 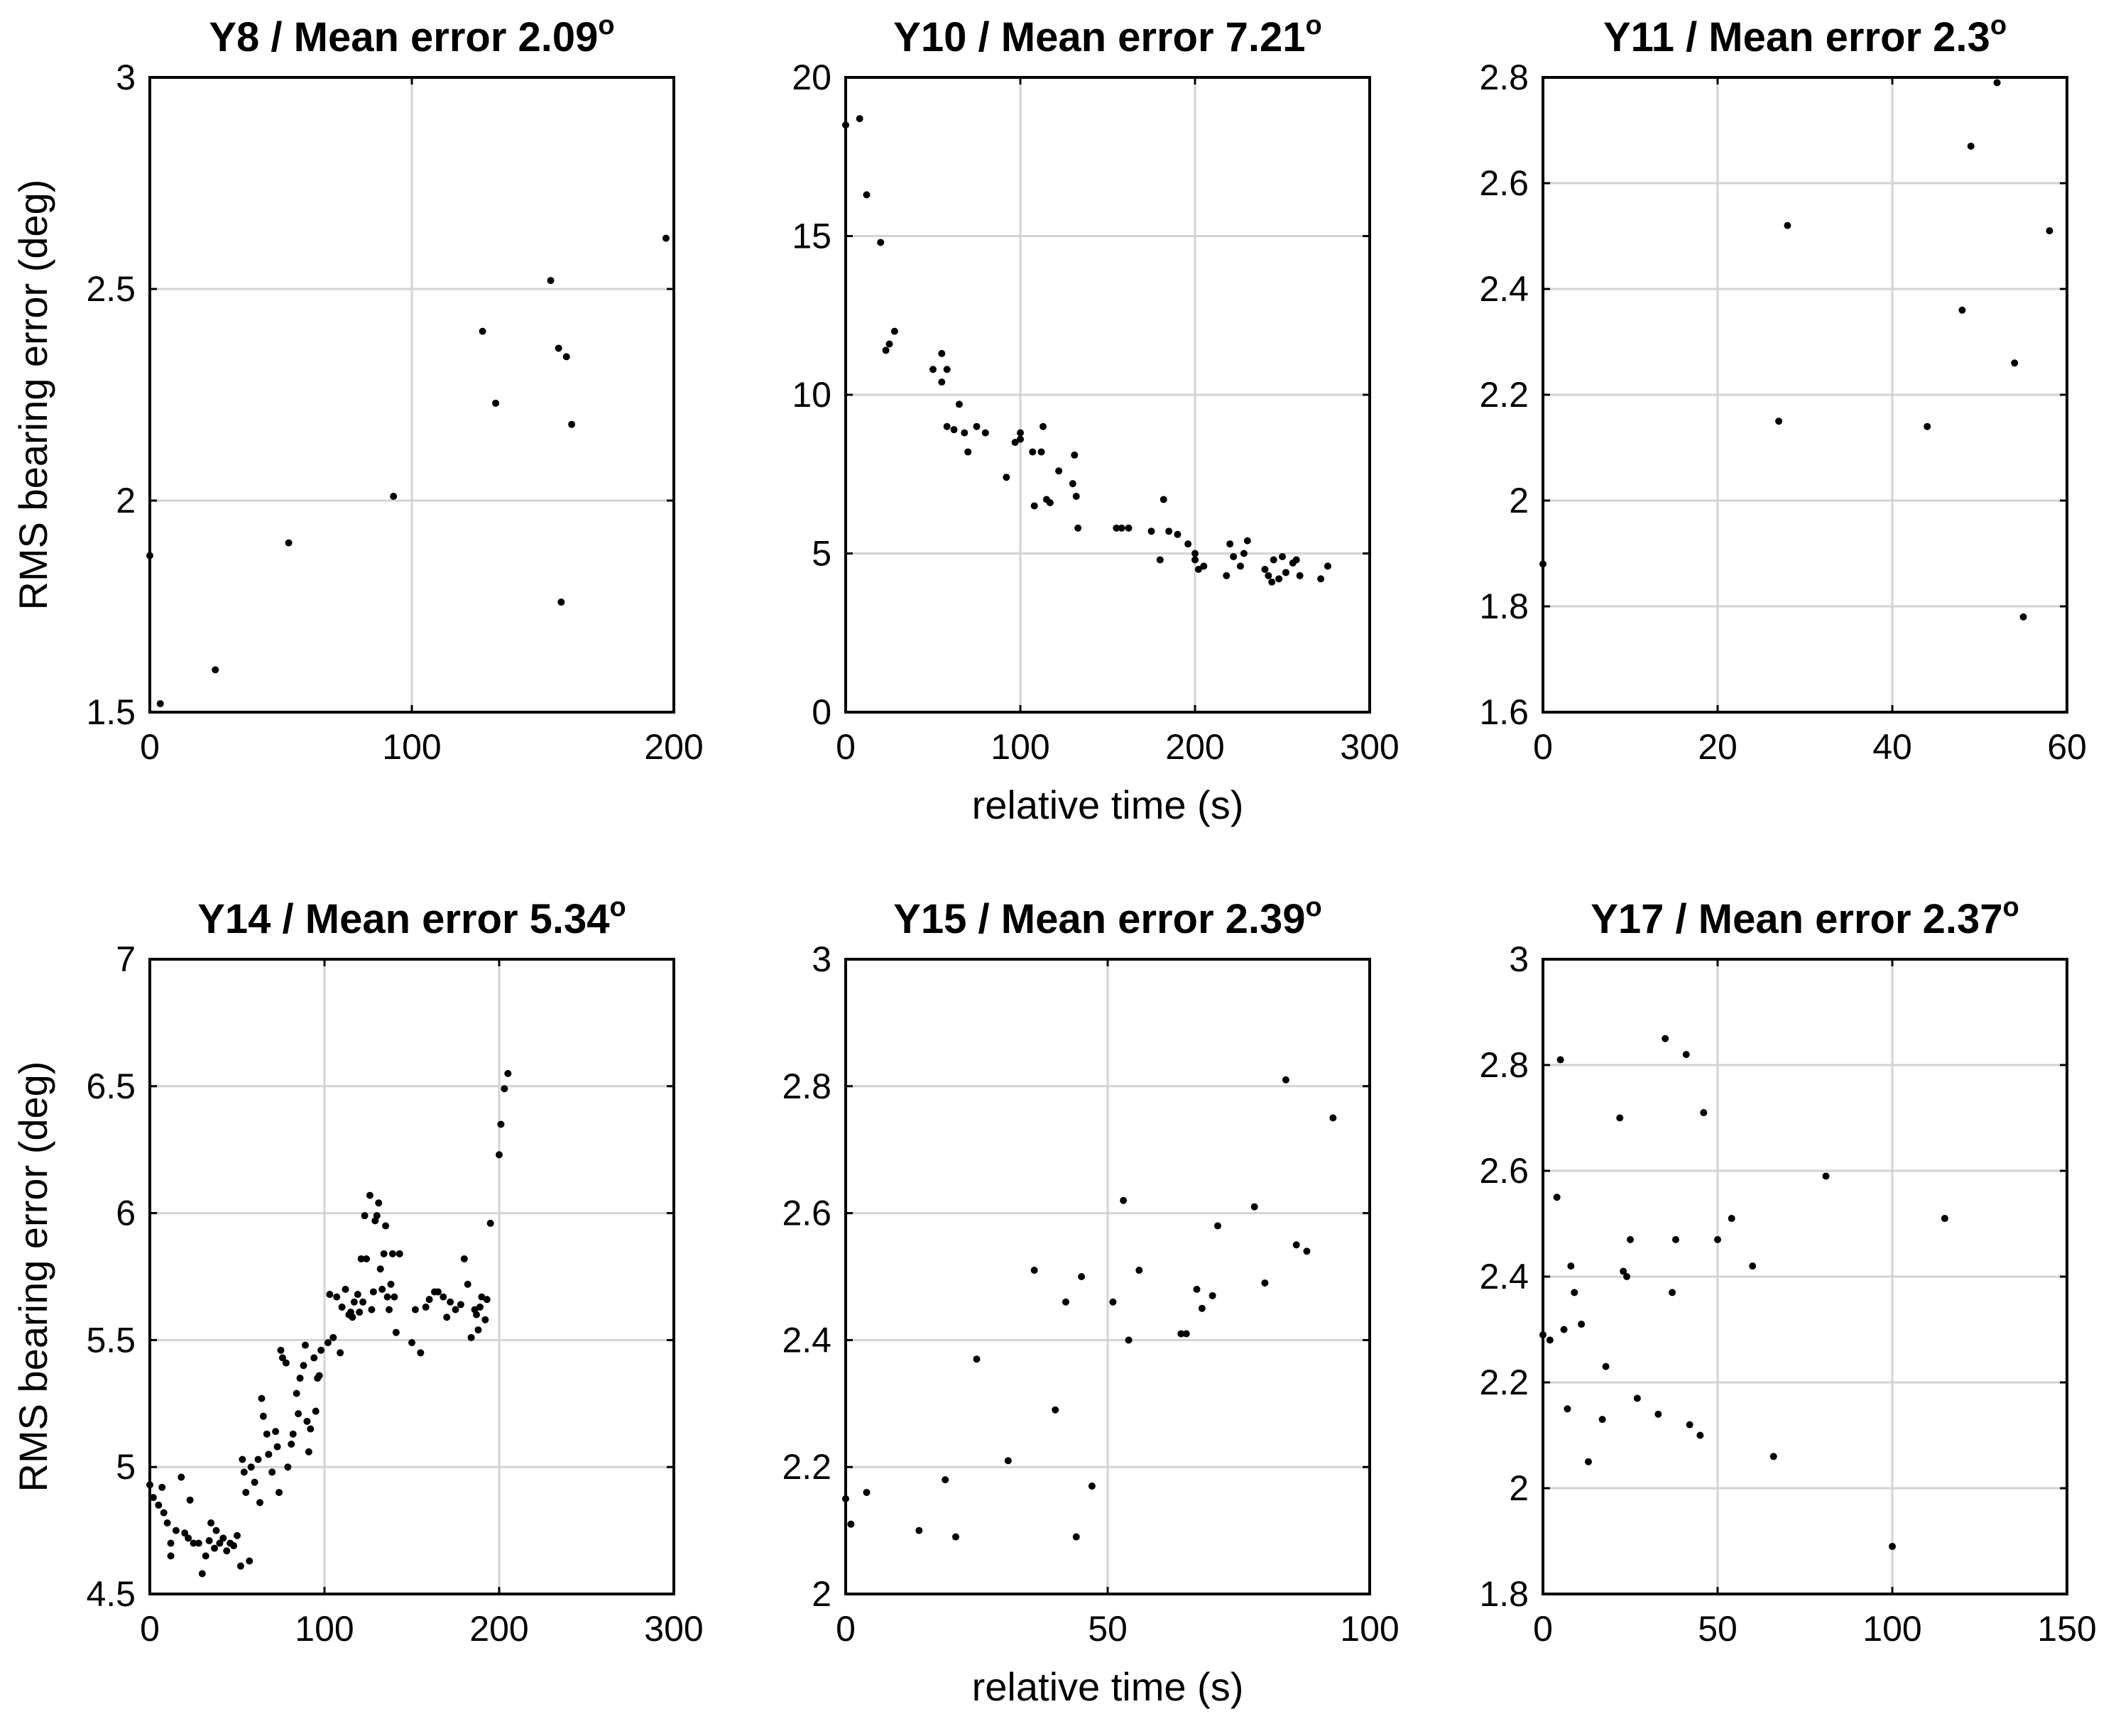 What do you see at coordinates (806, 1213) in the screenshot?
I see `y-tick-label: 2.6` at bounding box center [806, 1213].